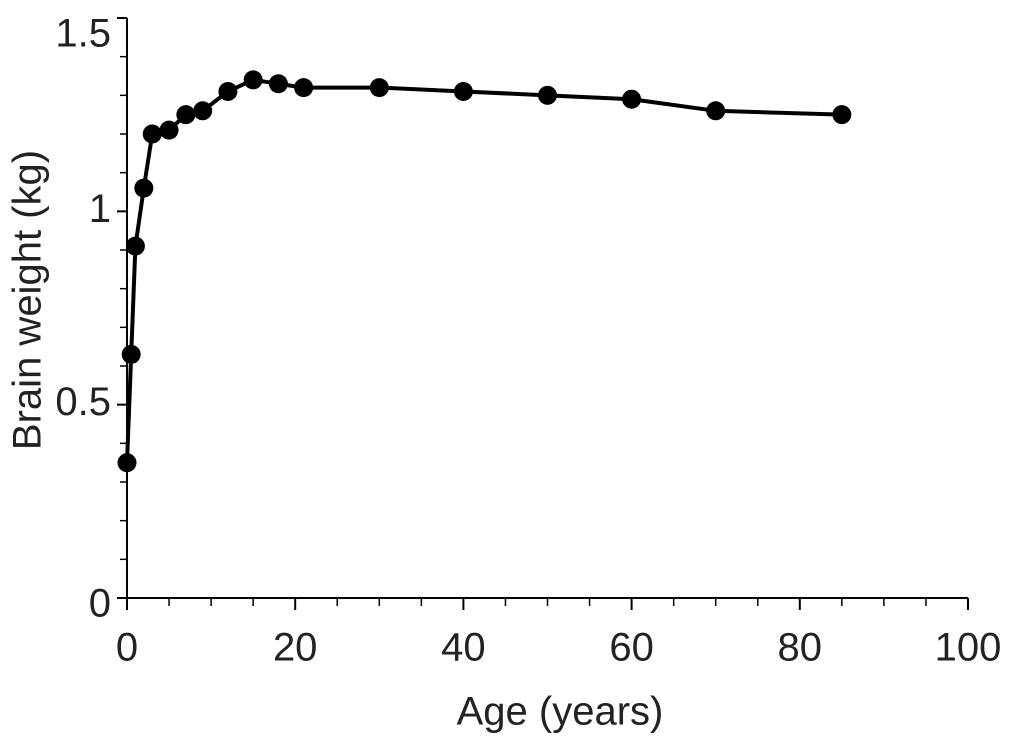  I want to click on x-tick-label: 40, so click(463, 648).